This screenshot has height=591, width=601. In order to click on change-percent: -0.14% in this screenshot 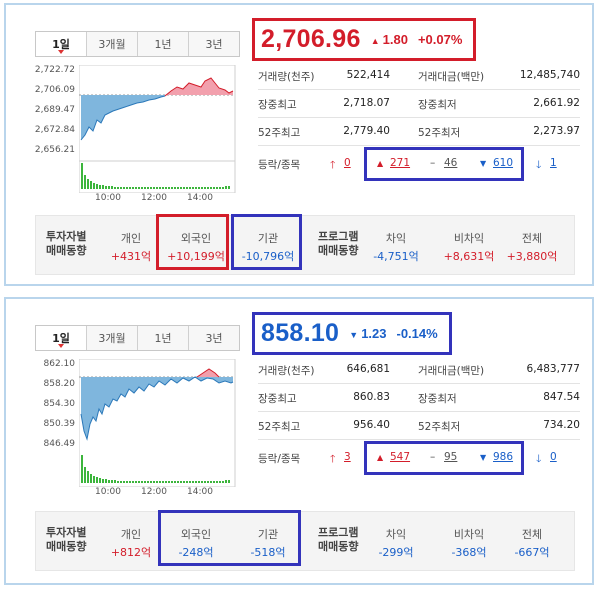, I will do `click(417, 333)`.